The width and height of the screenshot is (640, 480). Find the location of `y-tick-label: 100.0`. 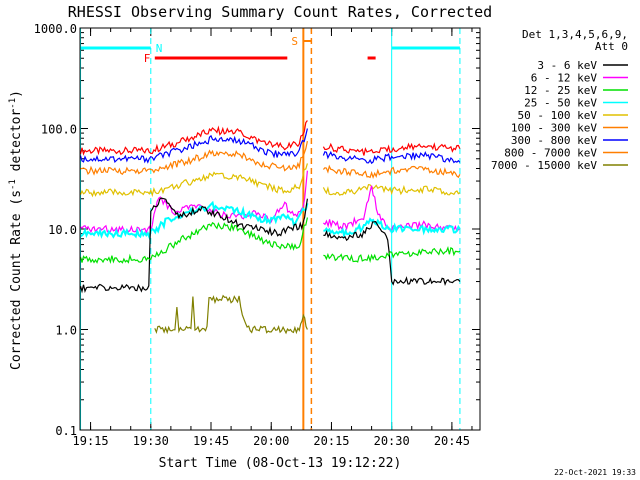

y-tick-label: 100.0 is located at coordinates (59, 130).